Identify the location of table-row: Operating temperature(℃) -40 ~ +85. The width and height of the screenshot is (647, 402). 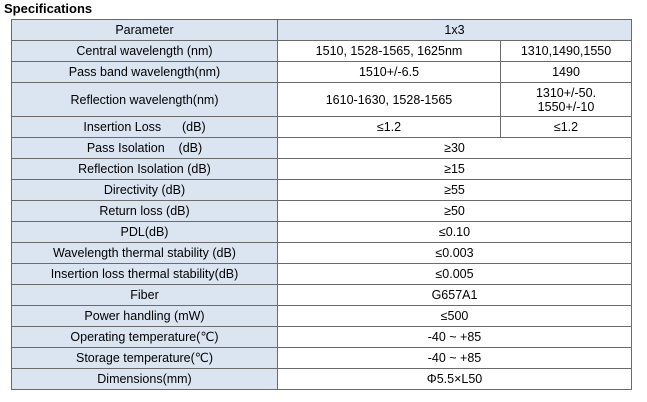
(321, 337).